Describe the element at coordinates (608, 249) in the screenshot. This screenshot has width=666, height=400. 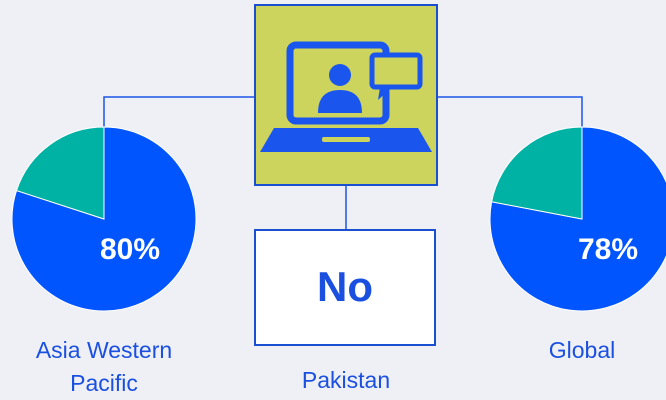
I see `pie-value-label: 78%` at that location.